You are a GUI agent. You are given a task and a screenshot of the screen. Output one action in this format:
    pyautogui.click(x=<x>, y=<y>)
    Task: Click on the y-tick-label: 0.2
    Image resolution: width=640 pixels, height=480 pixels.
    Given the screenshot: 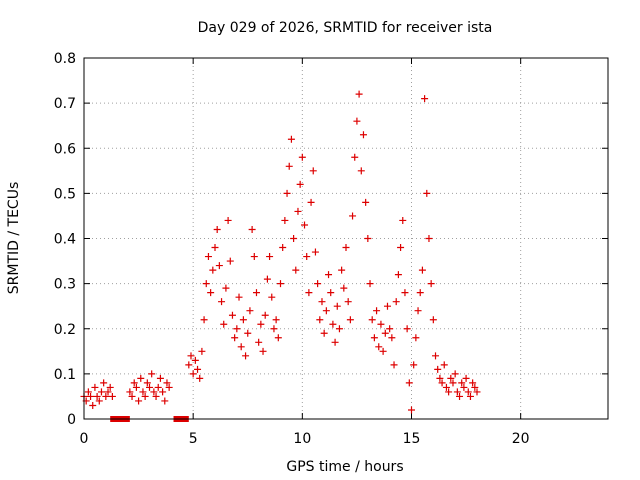 What is the action you would take?
    pyautogui.click(x=65, y=330)
    